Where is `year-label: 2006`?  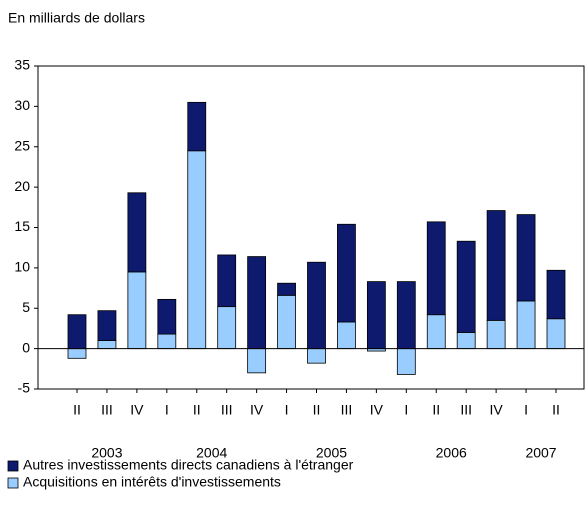 year-label: 2006 is located at coordinates (451, 453).